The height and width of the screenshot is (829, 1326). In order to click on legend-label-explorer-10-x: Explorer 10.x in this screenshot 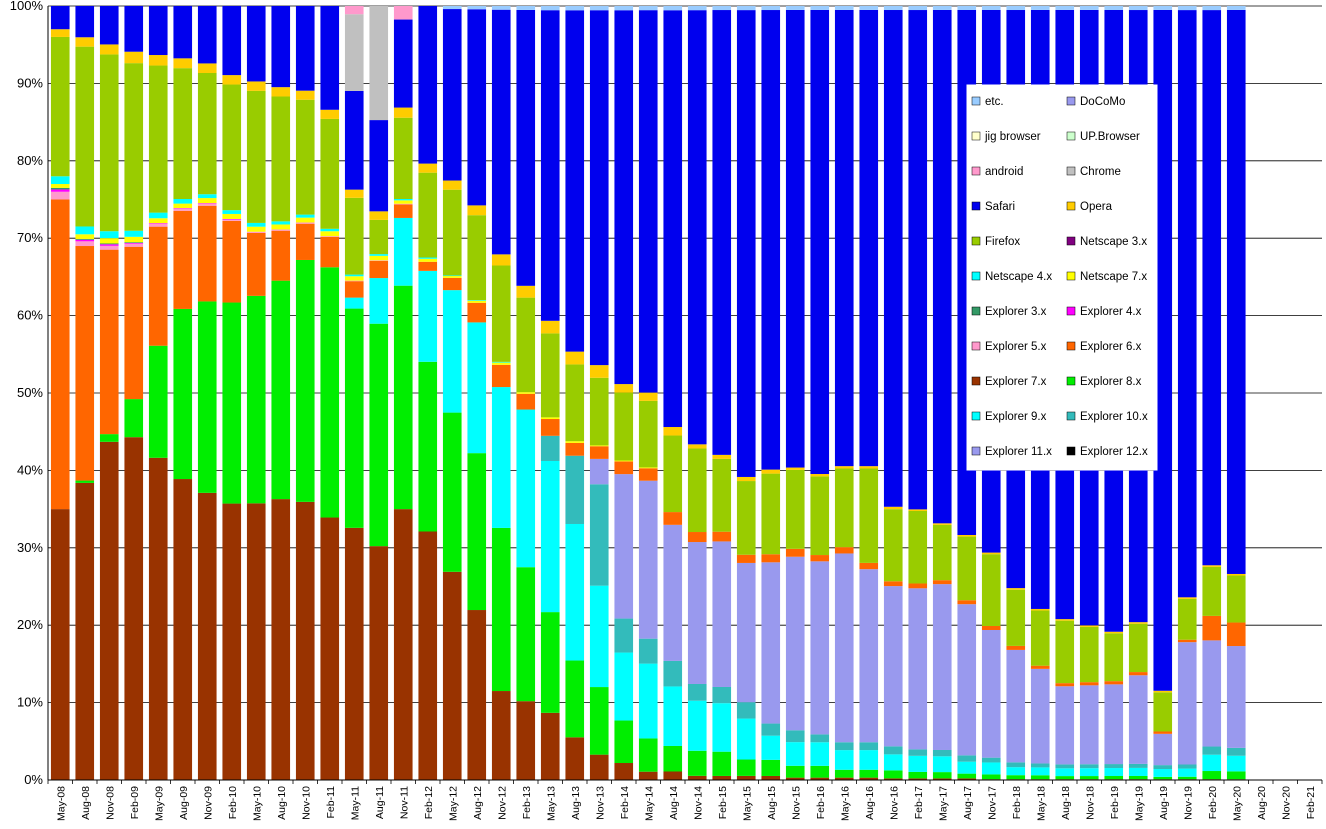, I will do `click(1114, 417)`.